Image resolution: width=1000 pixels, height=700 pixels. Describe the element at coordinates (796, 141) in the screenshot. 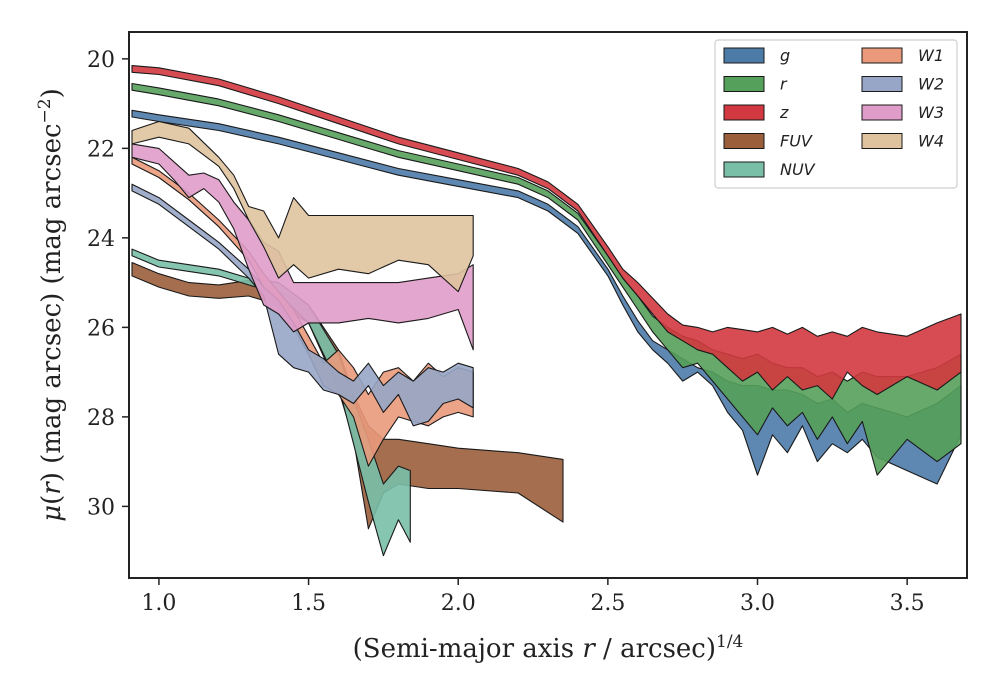

I see `legend-label-fuv: FUV` at that location.